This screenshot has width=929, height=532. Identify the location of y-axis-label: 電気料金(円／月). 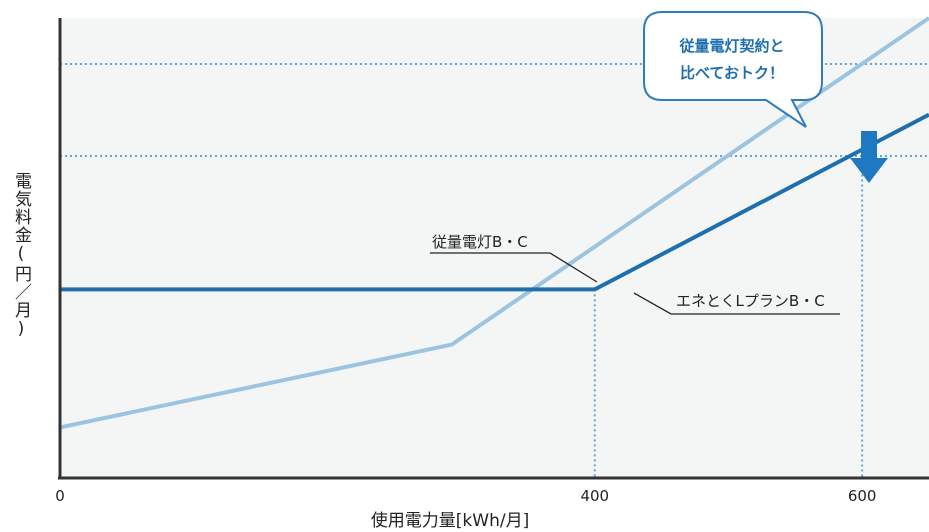
(21, 256).